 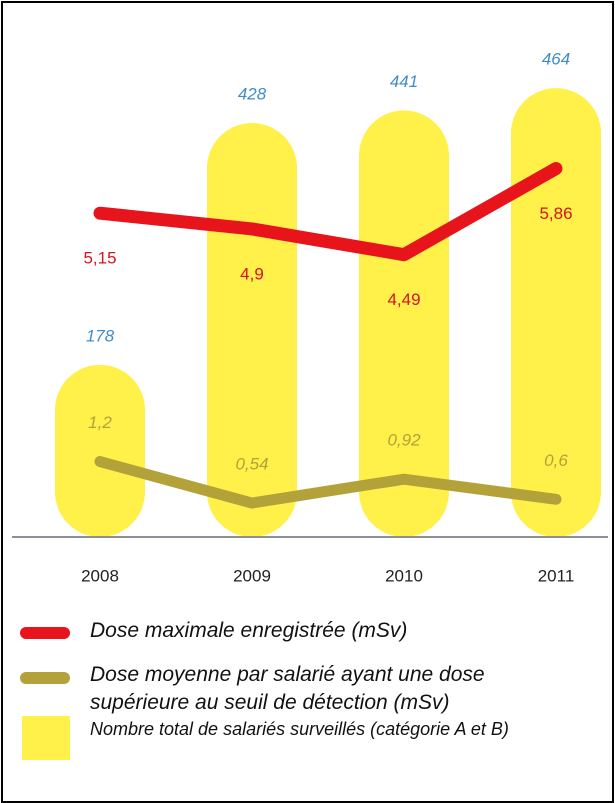 I want to click on data-label: 4,49, so click(x=403, y=299).